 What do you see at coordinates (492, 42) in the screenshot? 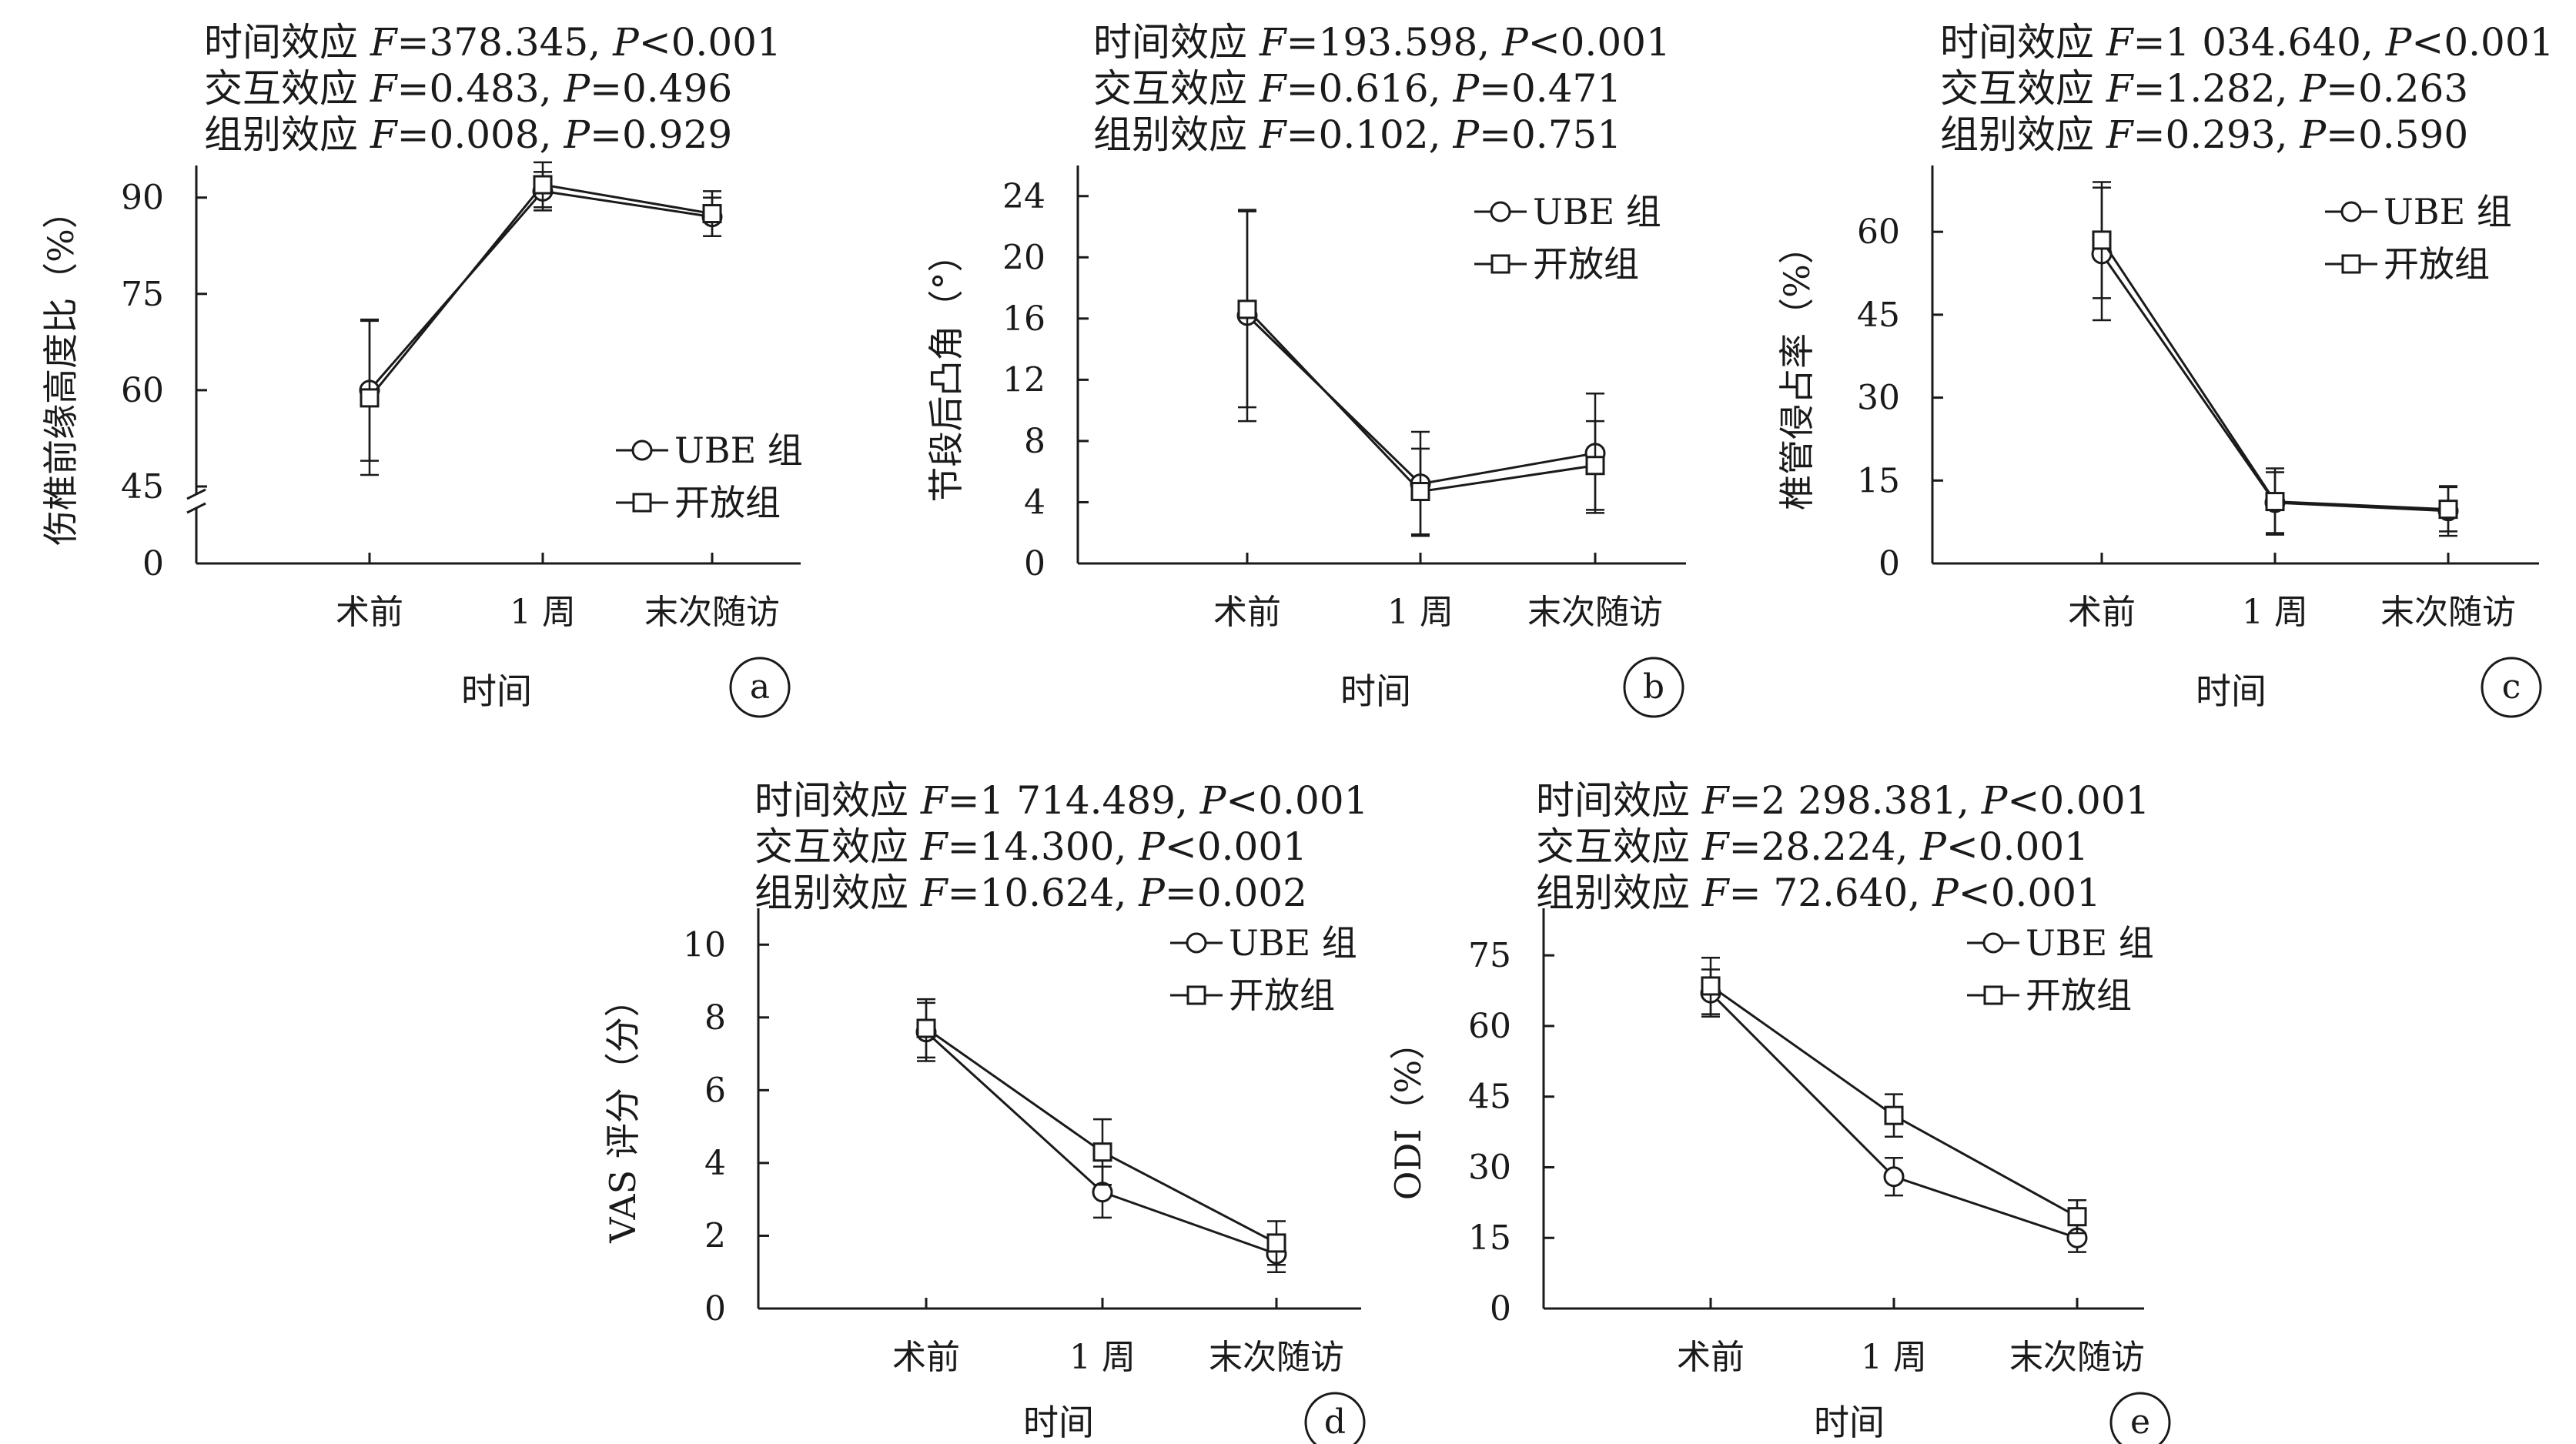
I see `stats-annotation-line: 时间效应 F=378.345, P<0.001` at bounding box center [492, 42].